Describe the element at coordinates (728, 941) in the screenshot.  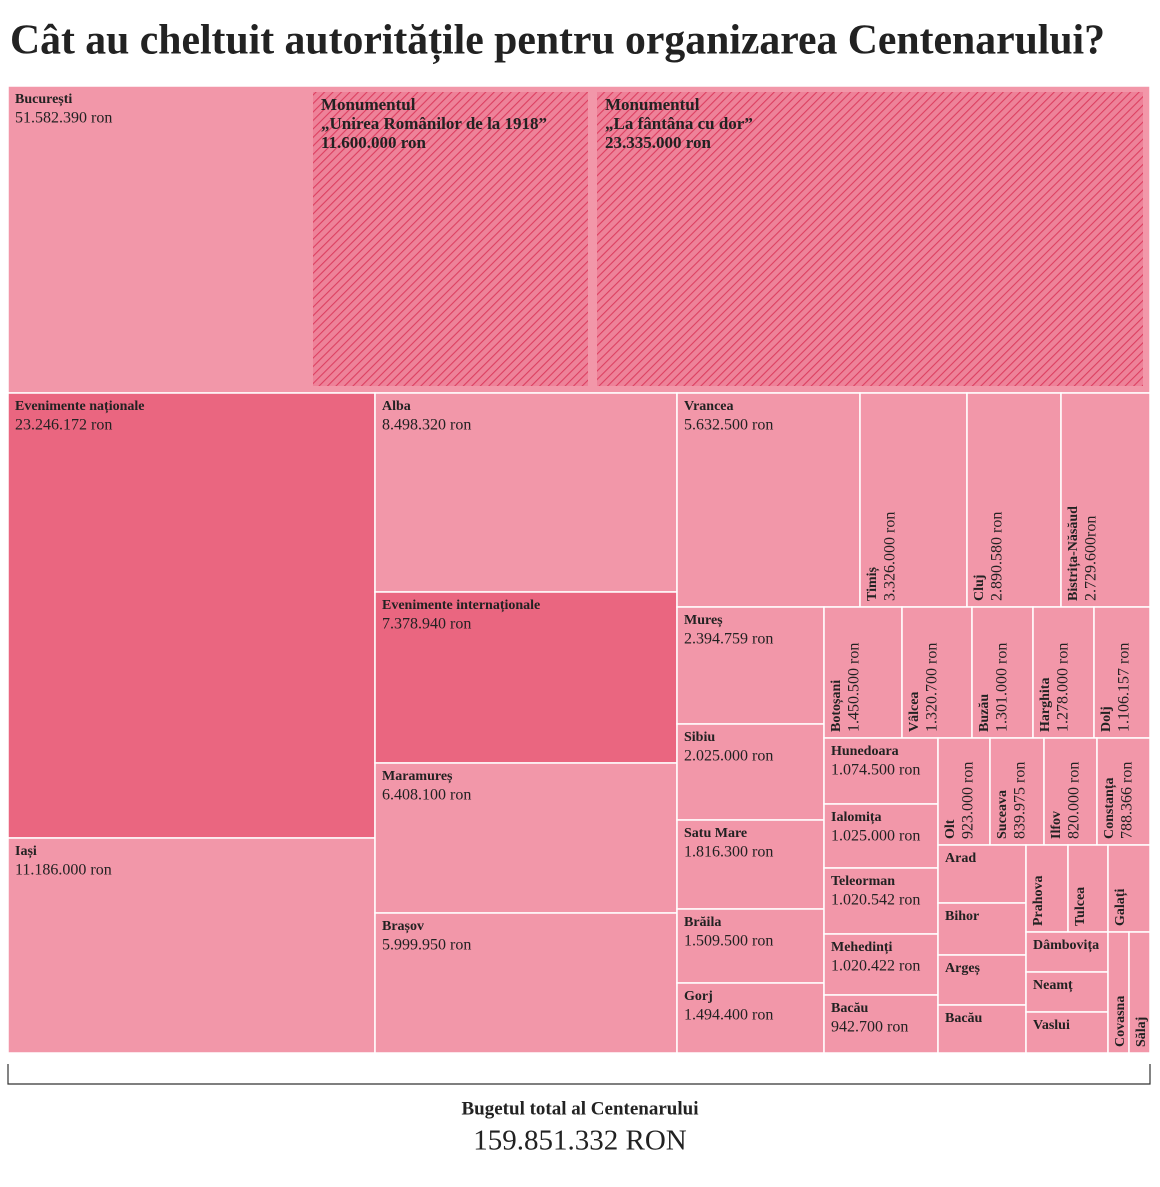
I see `tile-value: 1.509.500 ron` at that location.